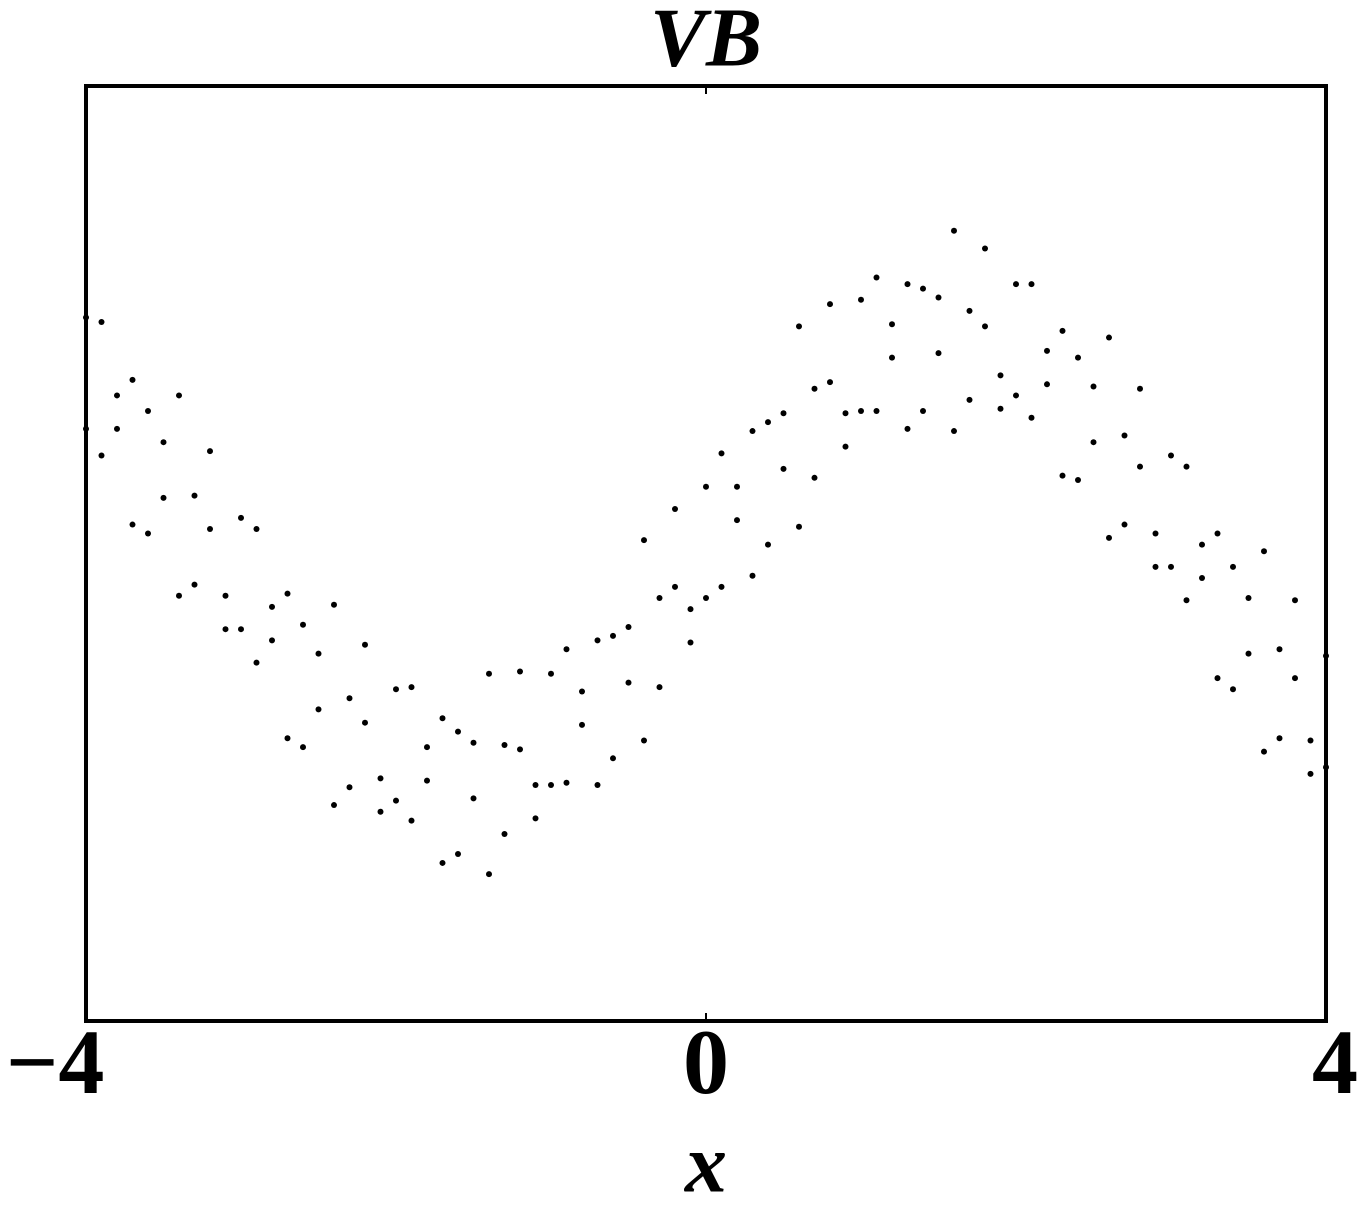  I want to click on x-axis-label: x, so click(705, 1163).